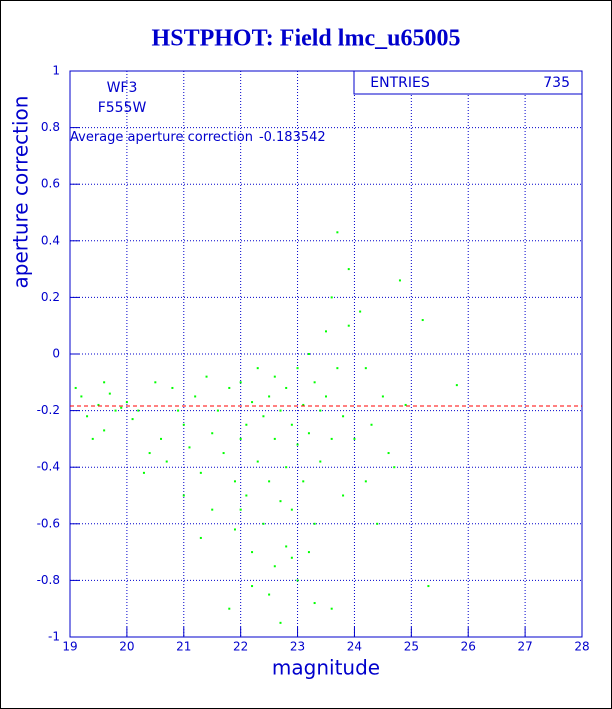 The width and height of the screenshot is (612, 709). What do you see at coordinates (50, 240) in the screenshot?
I see `y-tick-label: 0.4` at bounding box center [50, 240].